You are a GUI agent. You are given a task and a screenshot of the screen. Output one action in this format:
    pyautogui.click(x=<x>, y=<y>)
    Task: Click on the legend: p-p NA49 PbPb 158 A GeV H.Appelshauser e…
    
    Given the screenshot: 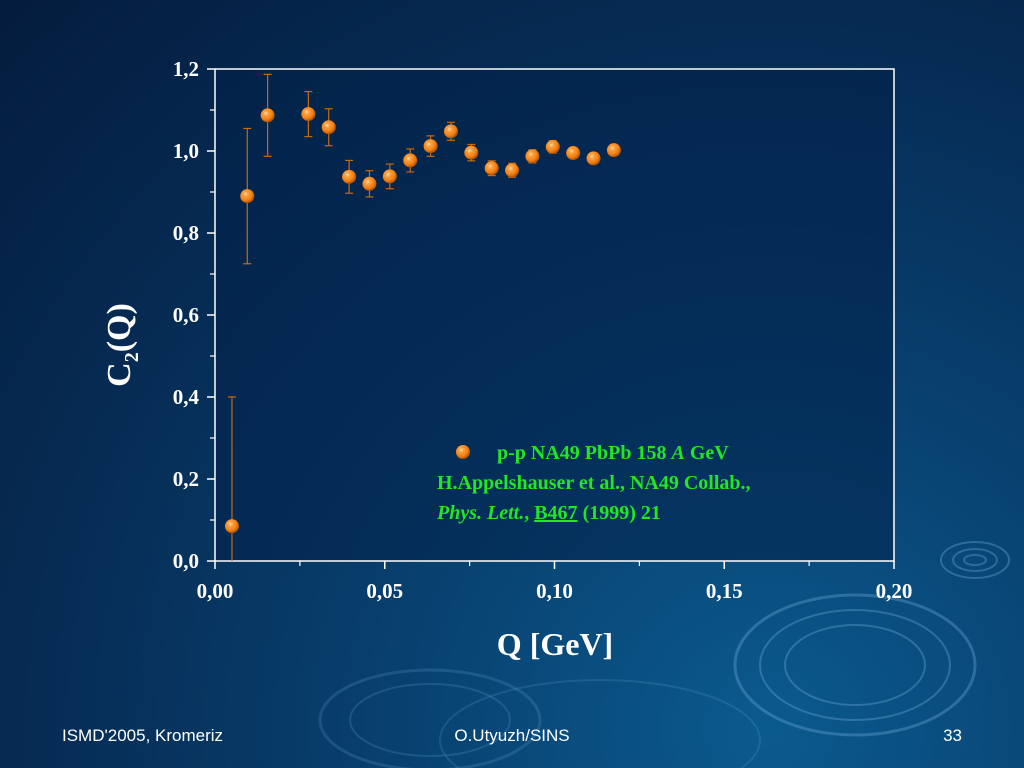 What is the action you would take?
    pyautogui.click(x=593, y=483)
    